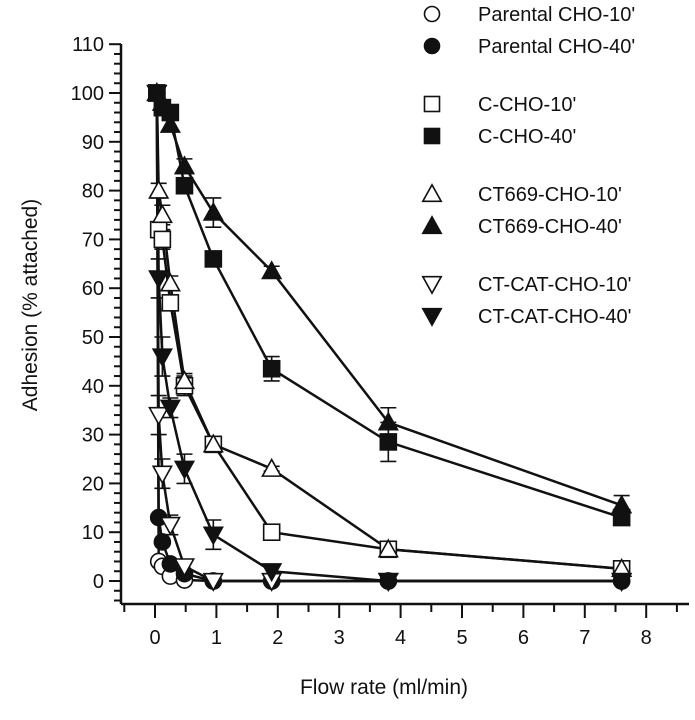 This screenshot has width=695, height=720. I want to click on y-tick-label: 10, so click(93, 533).